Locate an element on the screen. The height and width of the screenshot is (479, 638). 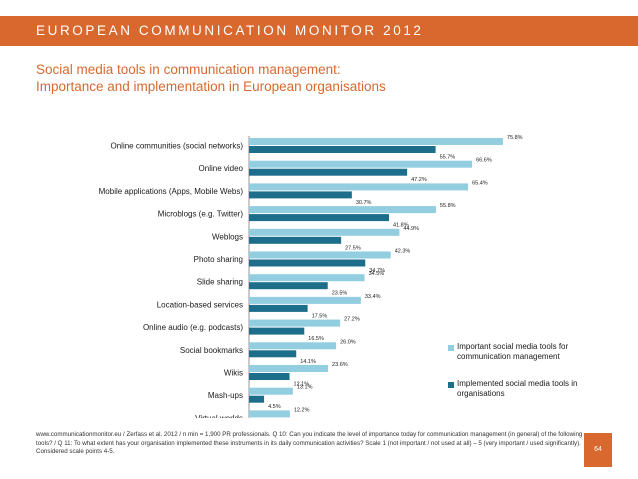
category-label: Slide sharing is located at coordinates (220, 282).